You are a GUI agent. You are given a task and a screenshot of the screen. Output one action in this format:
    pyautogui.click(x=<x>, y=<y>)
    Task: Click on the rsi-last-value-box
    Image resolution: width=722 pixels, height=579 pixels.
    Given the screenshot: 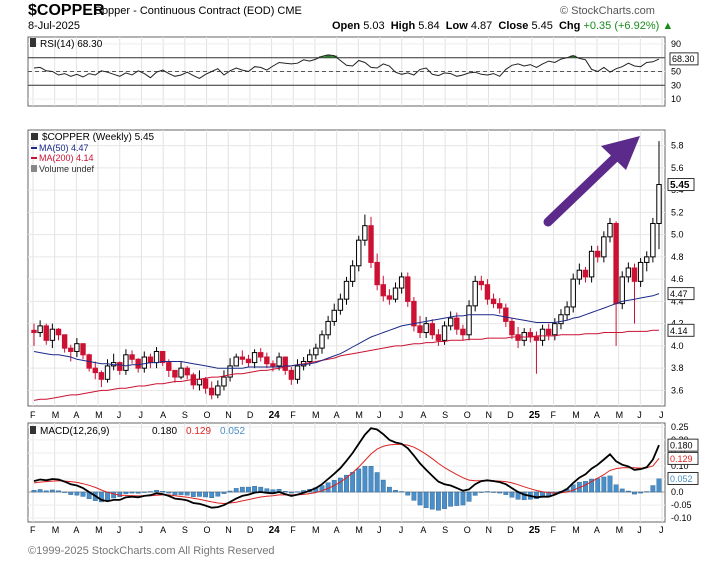 What is the action you would take?
    pyautogui.click(x=684, y=59)
    